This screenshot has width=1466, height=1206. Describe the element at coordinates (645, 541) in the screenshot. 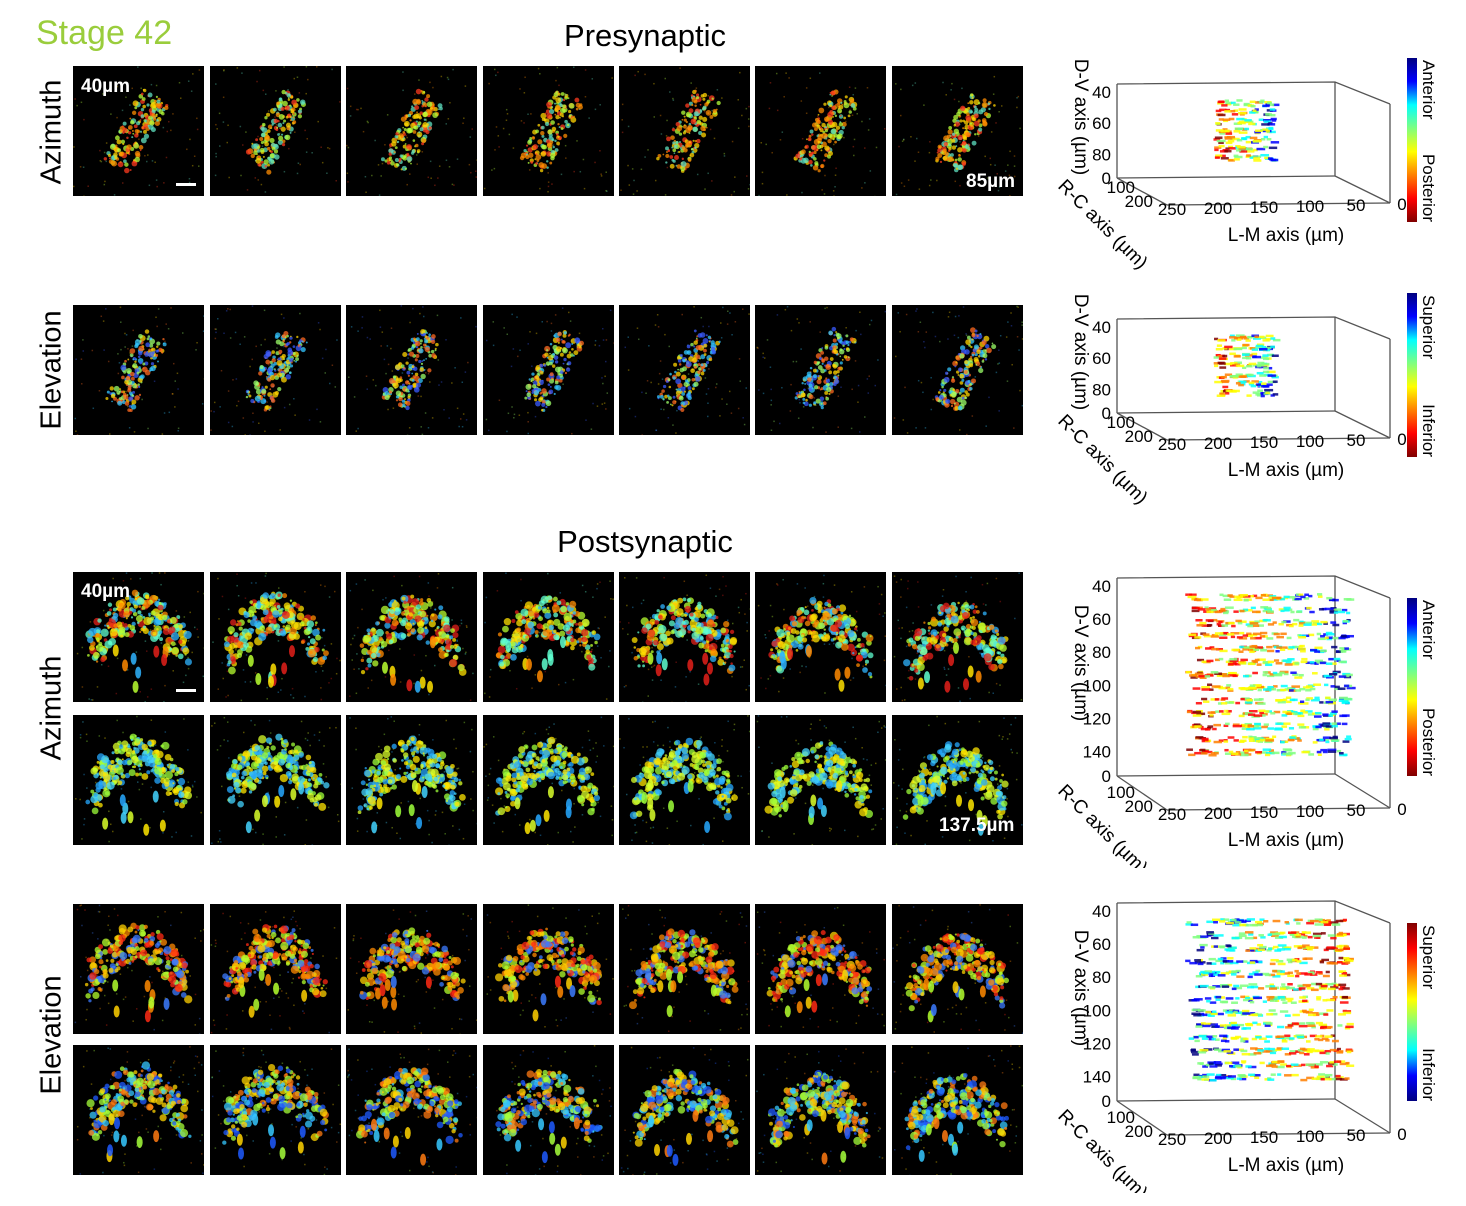

I see `postsynaptic-title: Postsynaptic` at that location.